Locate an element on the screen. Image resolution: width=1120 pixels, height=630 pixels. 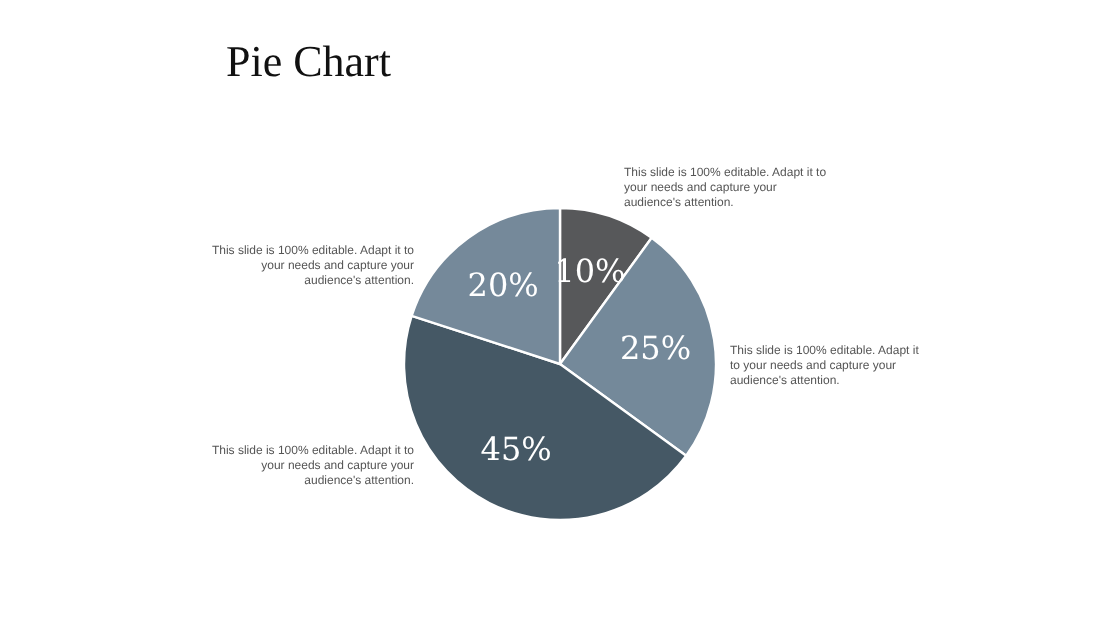
data-label: 20% is located at coordinates (503, 284).